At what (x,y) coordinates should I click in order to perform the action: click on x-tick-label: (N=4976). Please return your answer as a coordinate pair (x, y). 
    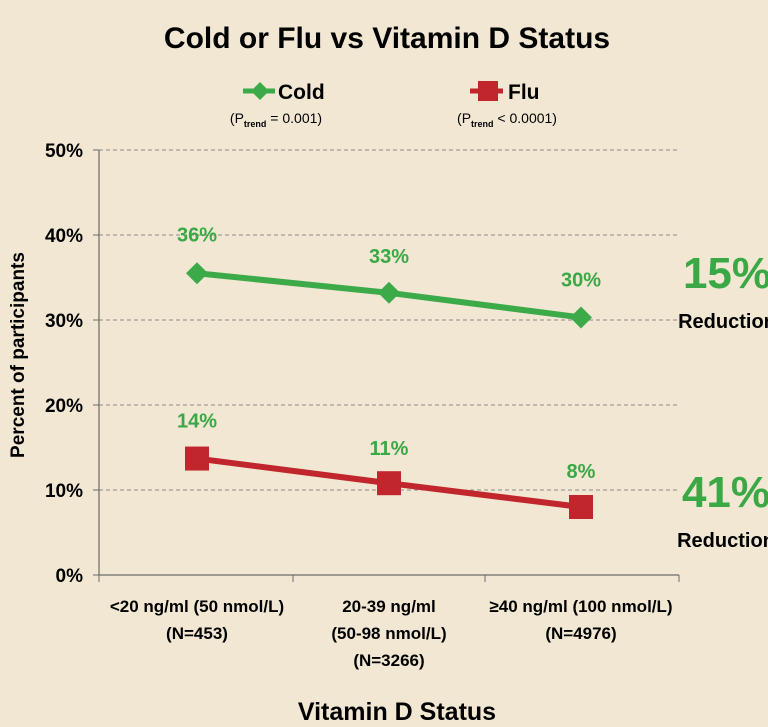
    Looking at the image, I should click on (580, 633).